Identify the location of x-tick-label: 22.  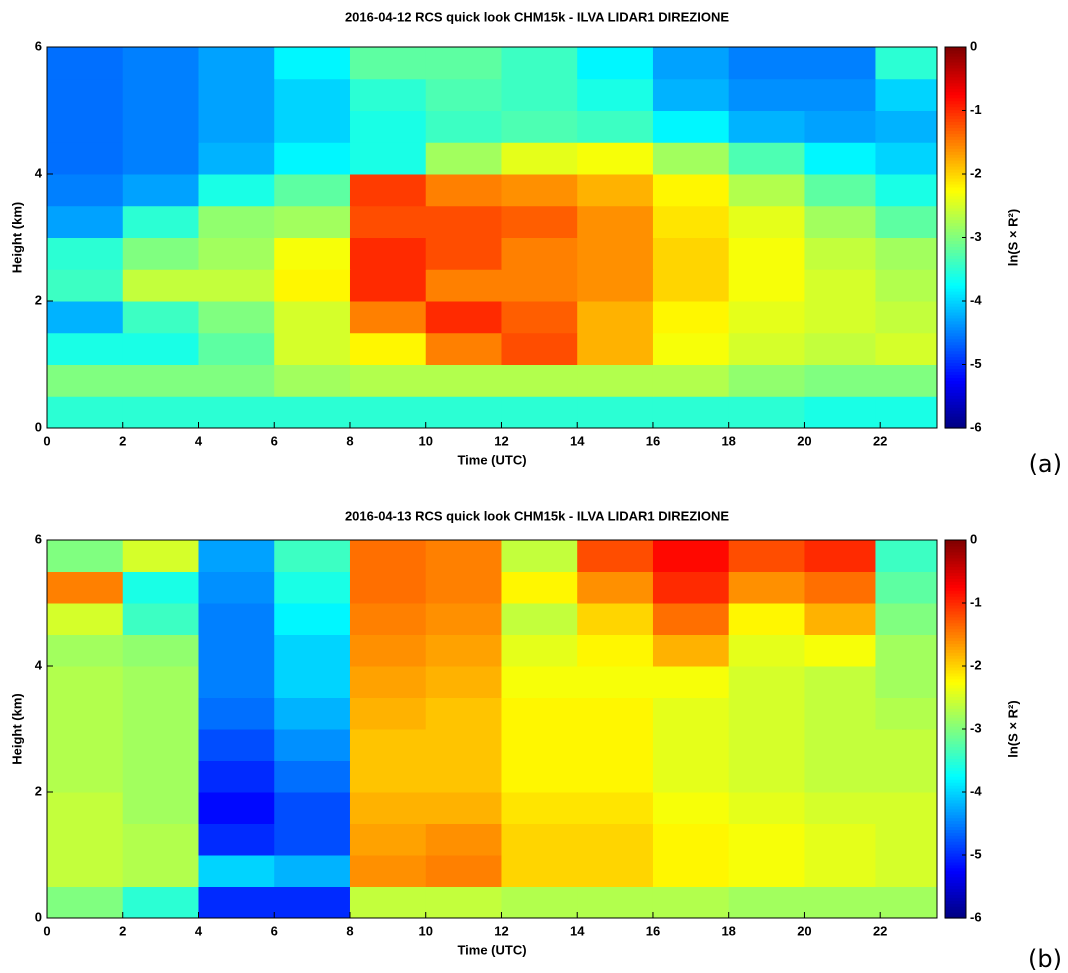
(880, 440).